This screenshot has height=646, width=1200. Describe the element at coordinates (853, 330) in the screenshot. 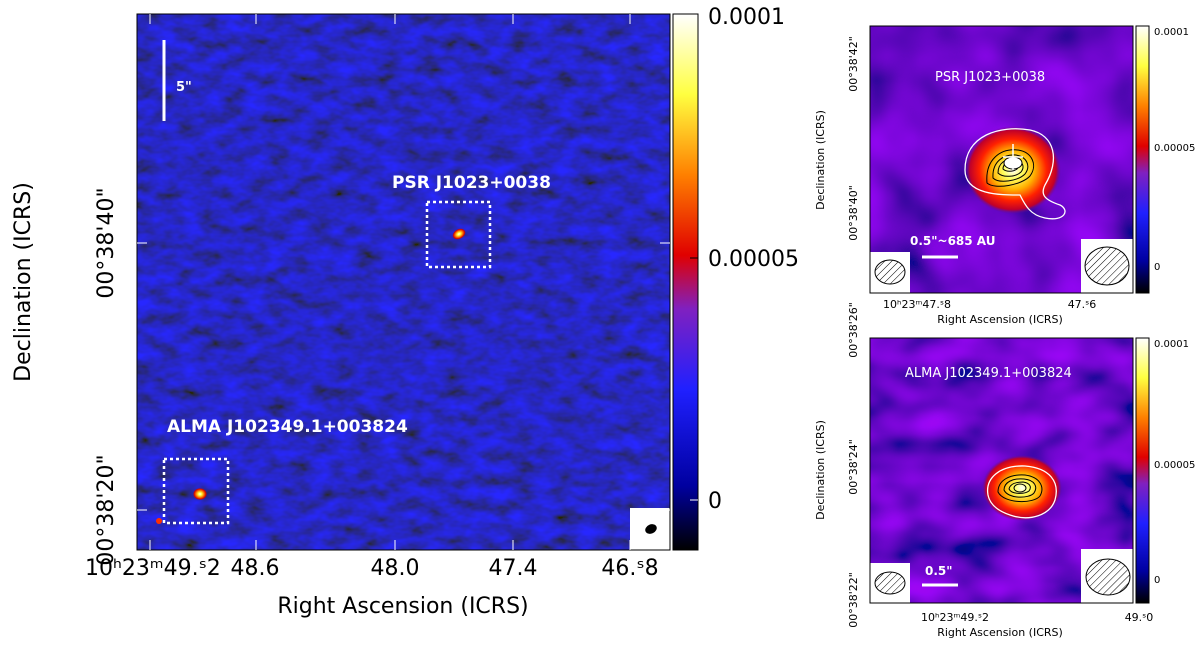

I see `inset-bottom-y-tick-0: 00°38'26"` at that location.